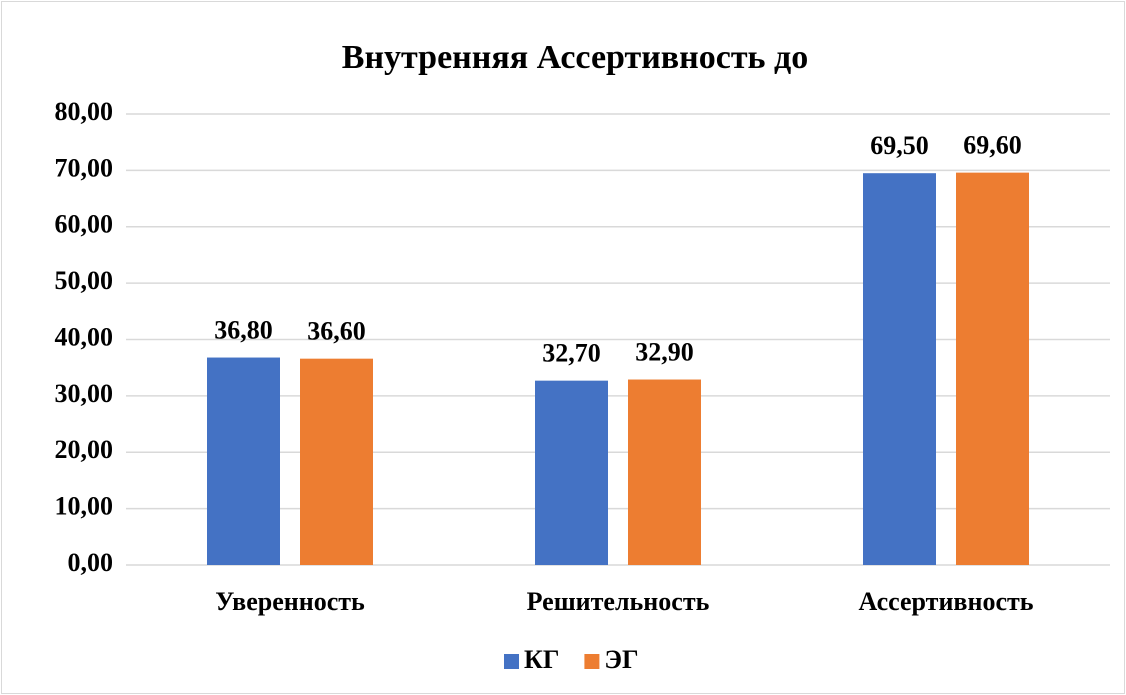 The width and height of the screenshot is (1126, 695). What do you see at coordinates (621, 659) in the screenshot?
I see `legend-label: ЭГ` at bounding box center [621, 659].